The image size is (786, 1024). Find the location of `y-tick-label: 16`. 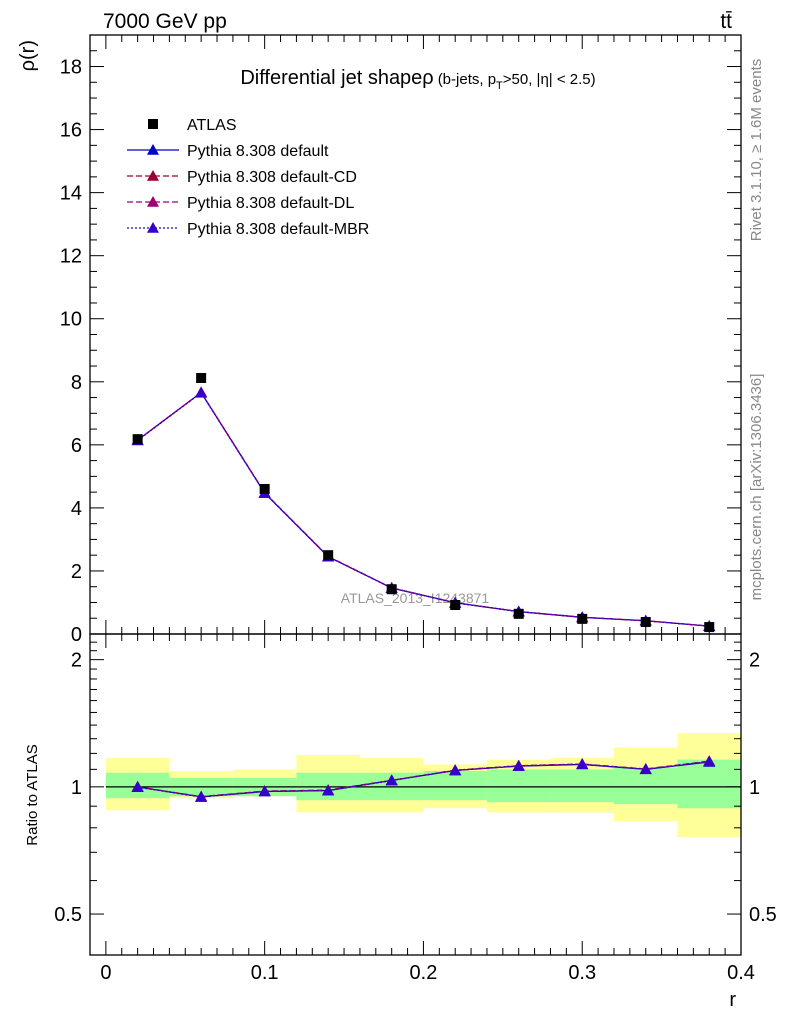

y-tick-label: 16 is located at coordinates (71, 131).